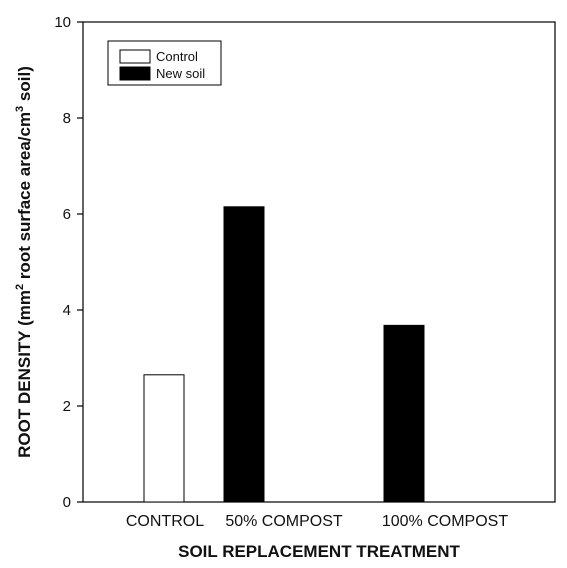 The height and width of the screenshot is (568, 567). What do you see at coordinates (319, 551) in the screenshot?
I see `x-axis-title: SOIL REPLACEMENT TREATMENT` at bounding box center [319, 551].